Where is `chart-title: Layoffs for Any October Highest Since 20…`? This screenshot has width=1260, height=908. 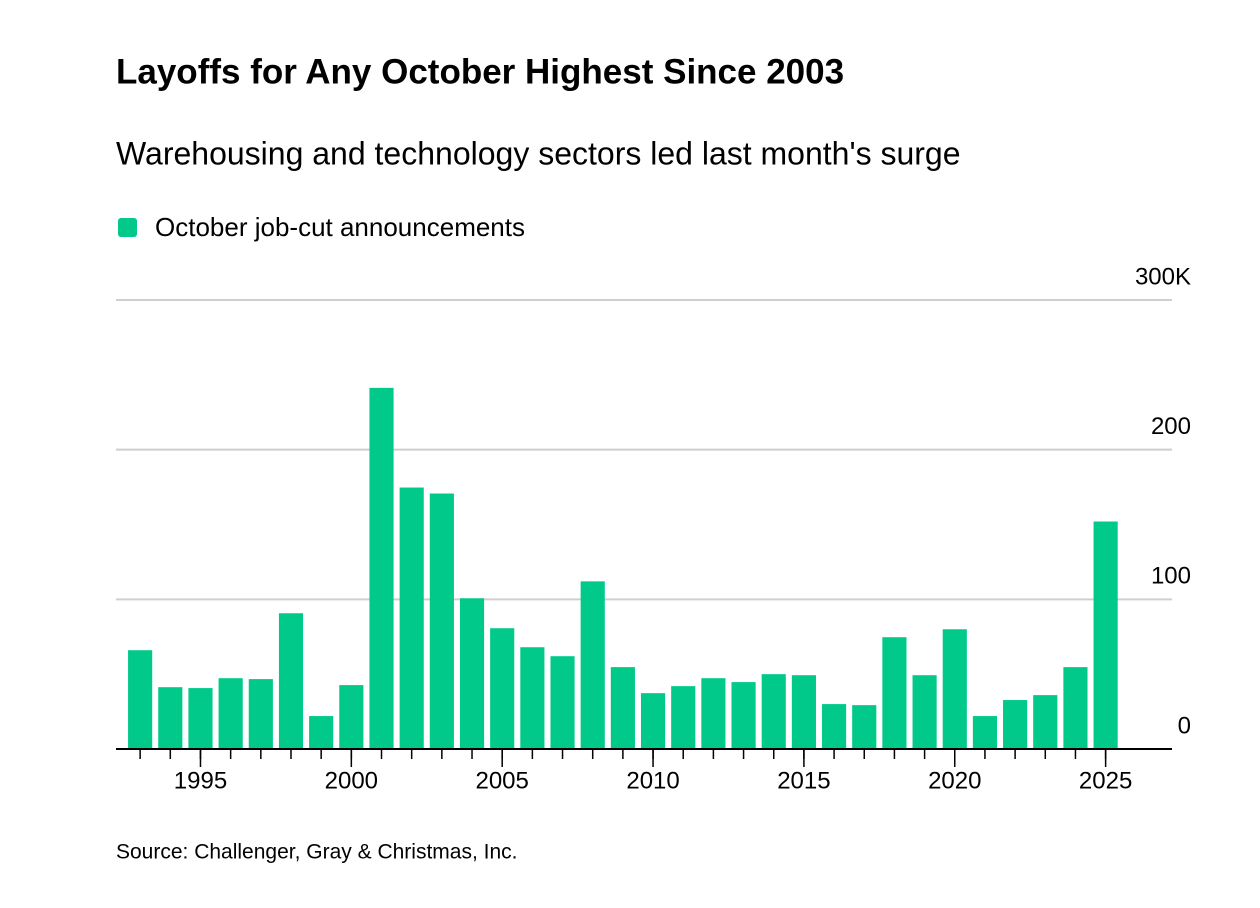
chart-title: Layoffs for Any October Highest Since 20… is located at coordinates (480, 71).